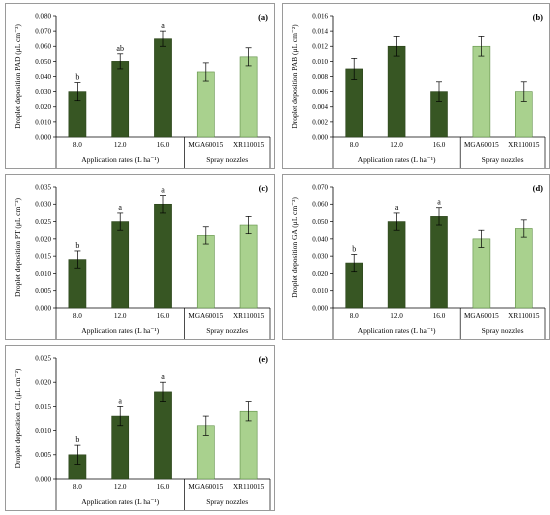 This screenshot has height=515, width=550. What do you see at coordinates (320, 77) in the screenshot?
I see `y-tick-label: 0.008` at bounding box center [320, 77].